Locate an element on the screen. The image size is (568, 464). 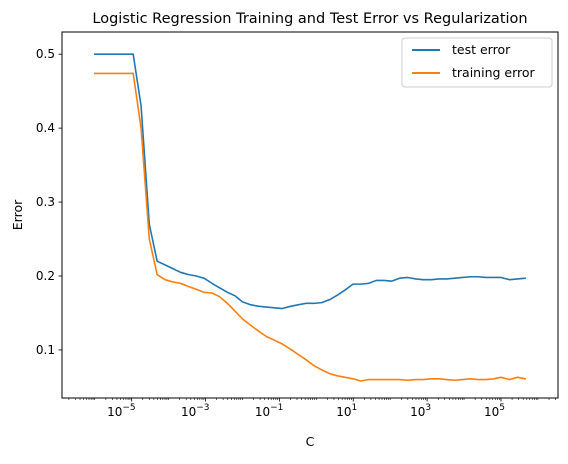
x-tick-label: 10⁻³ is located at coordinates (195, 411).